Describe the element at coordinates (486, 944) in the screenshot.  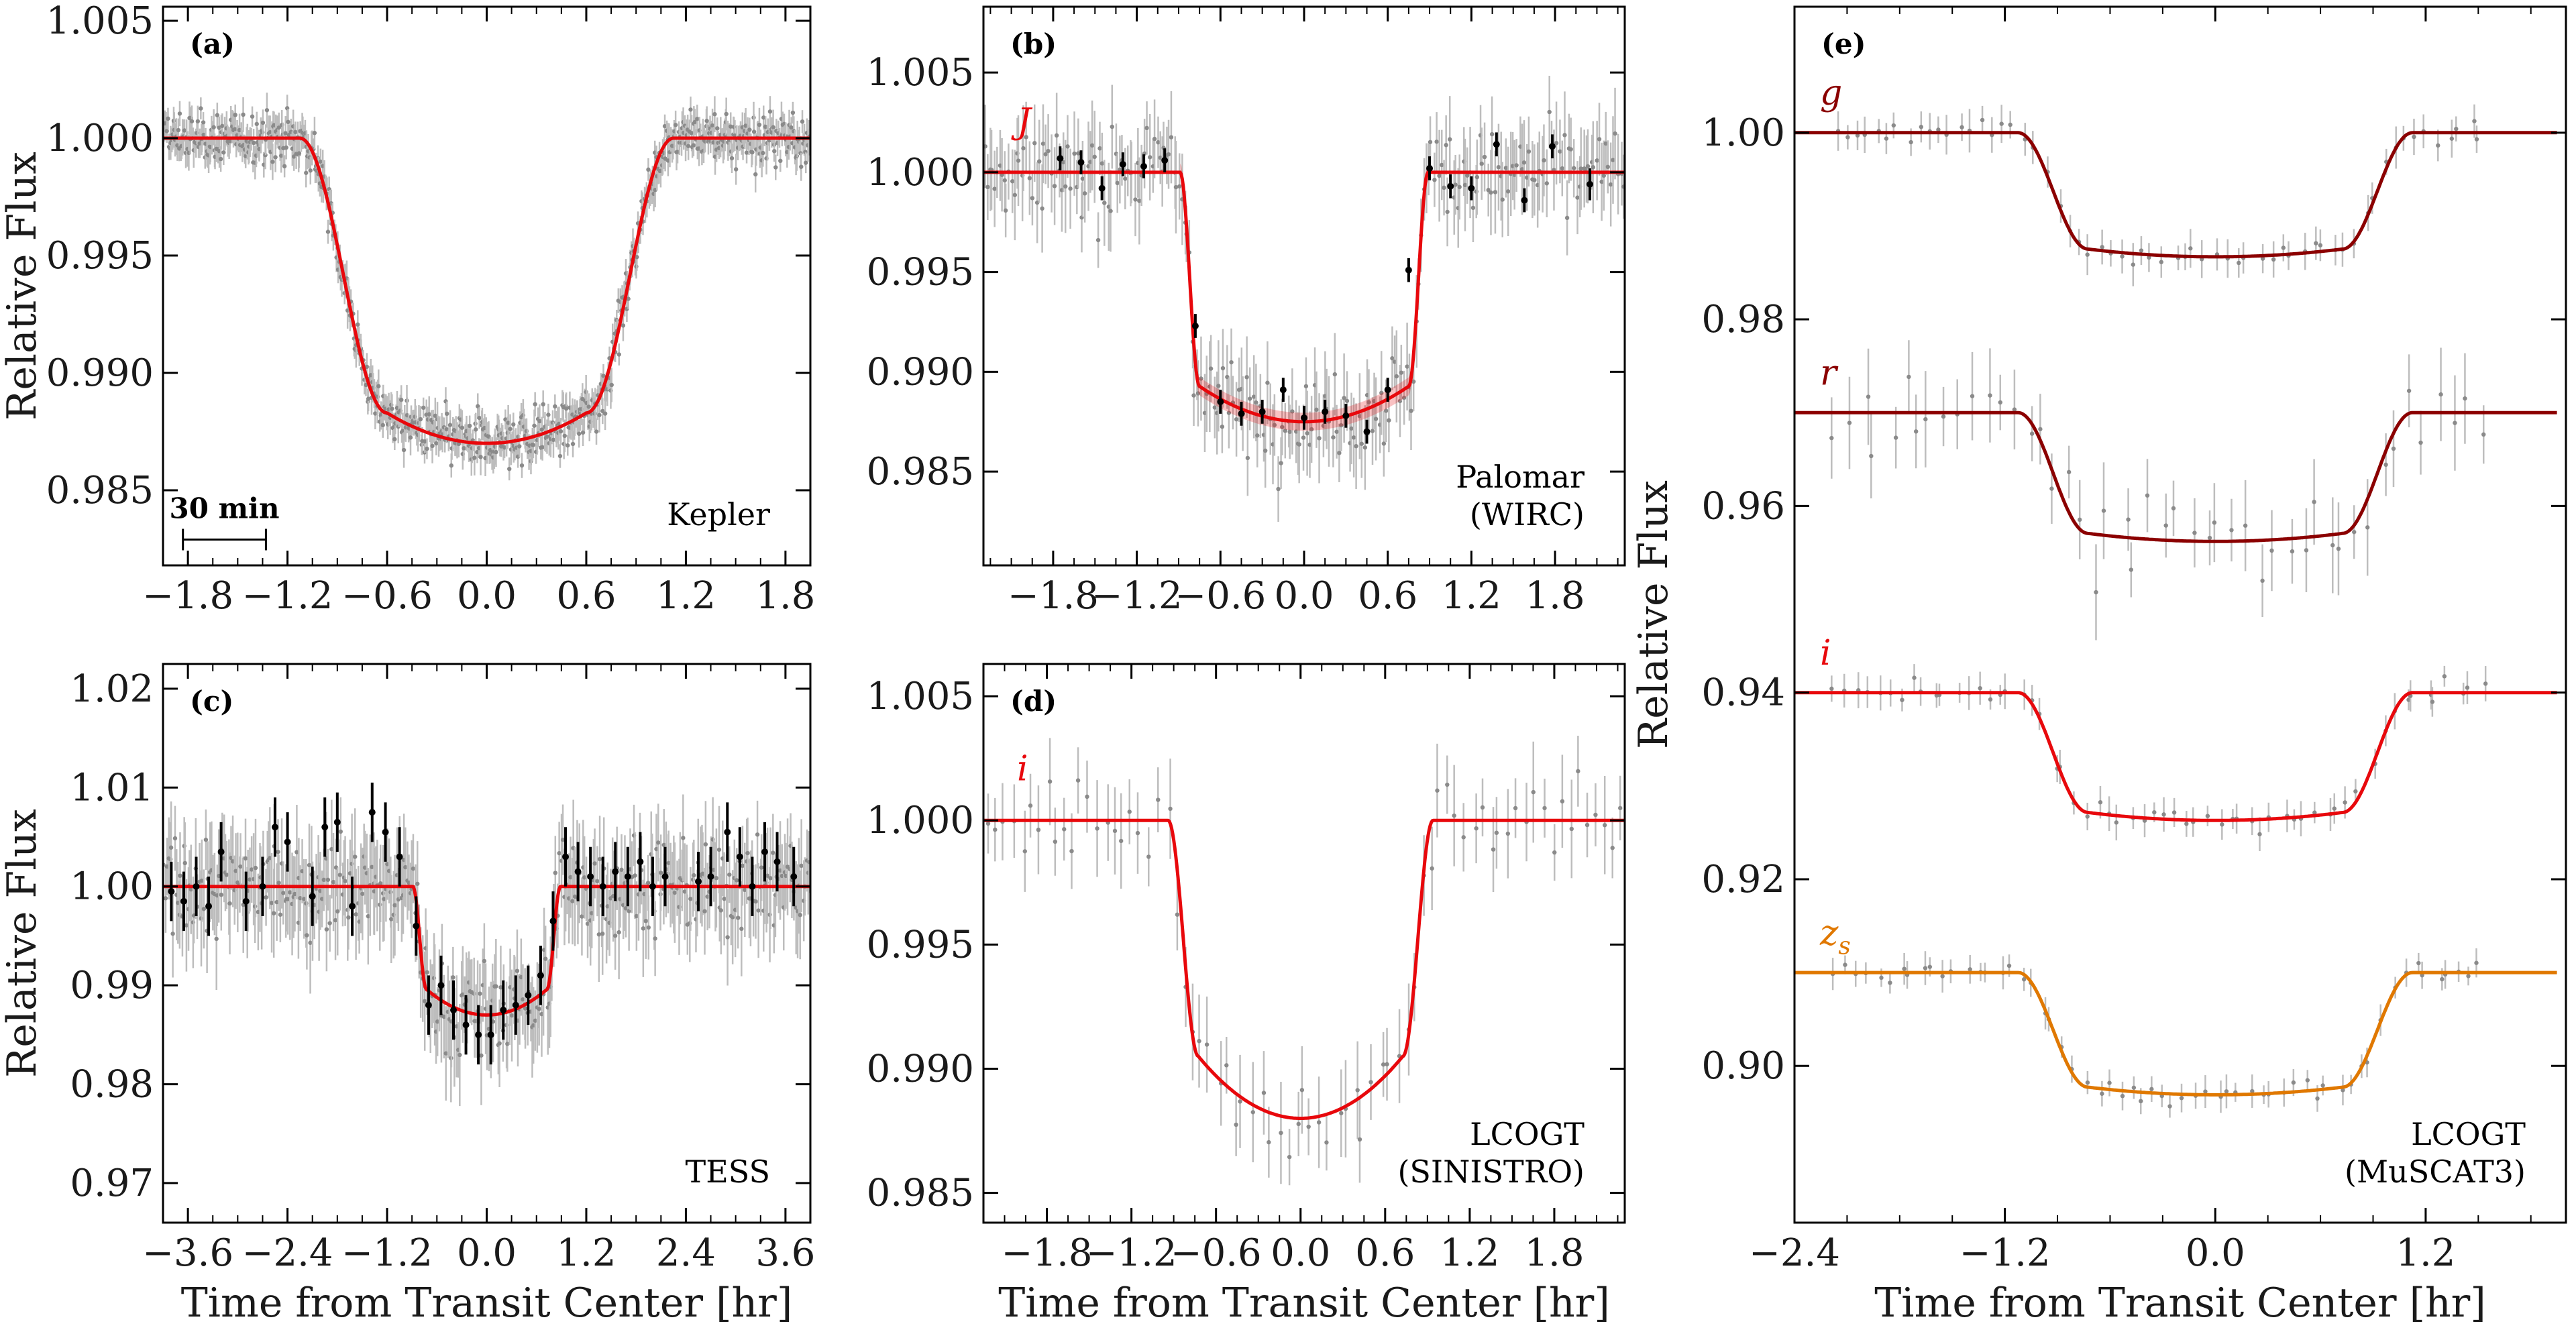
I see `data-layer` at that location.